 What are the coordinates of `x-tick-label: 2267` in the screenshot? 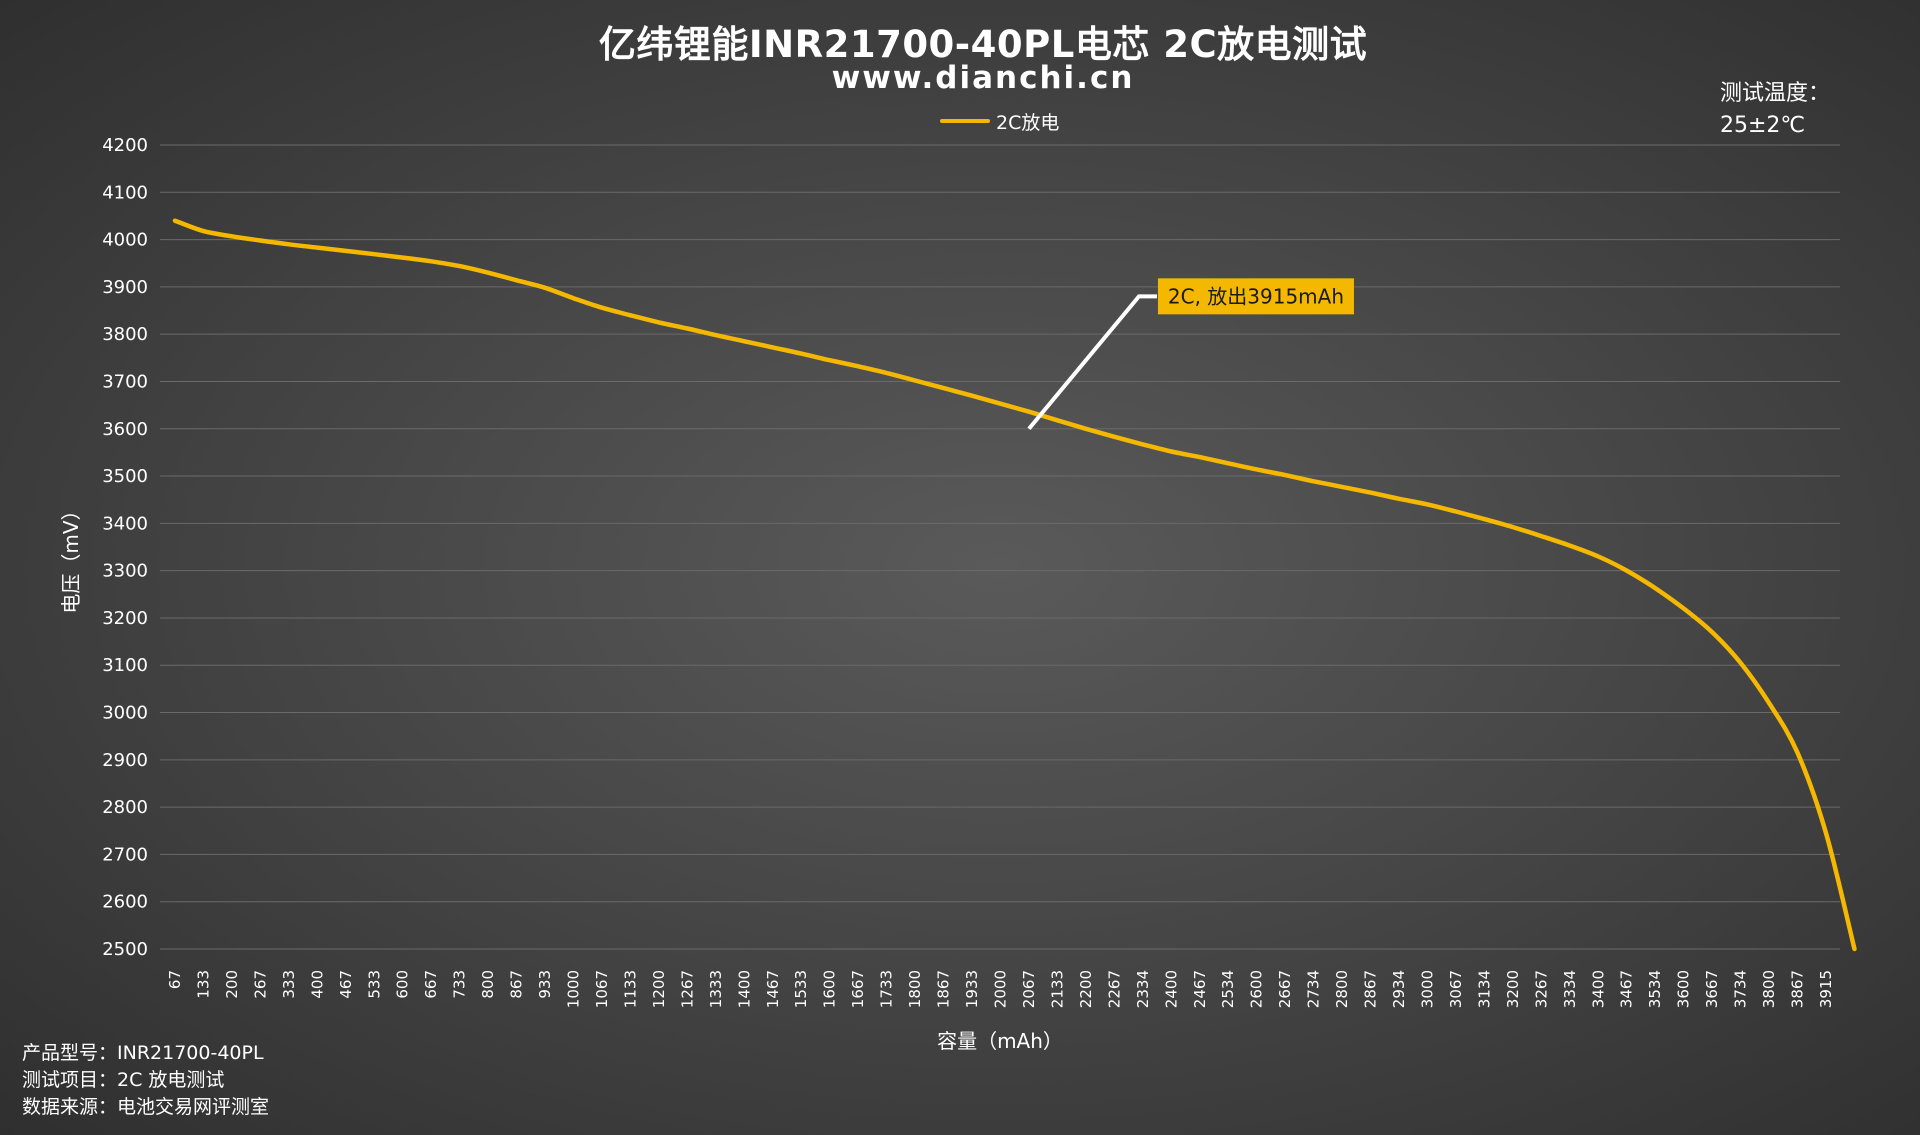 It's located at (1114, 989).